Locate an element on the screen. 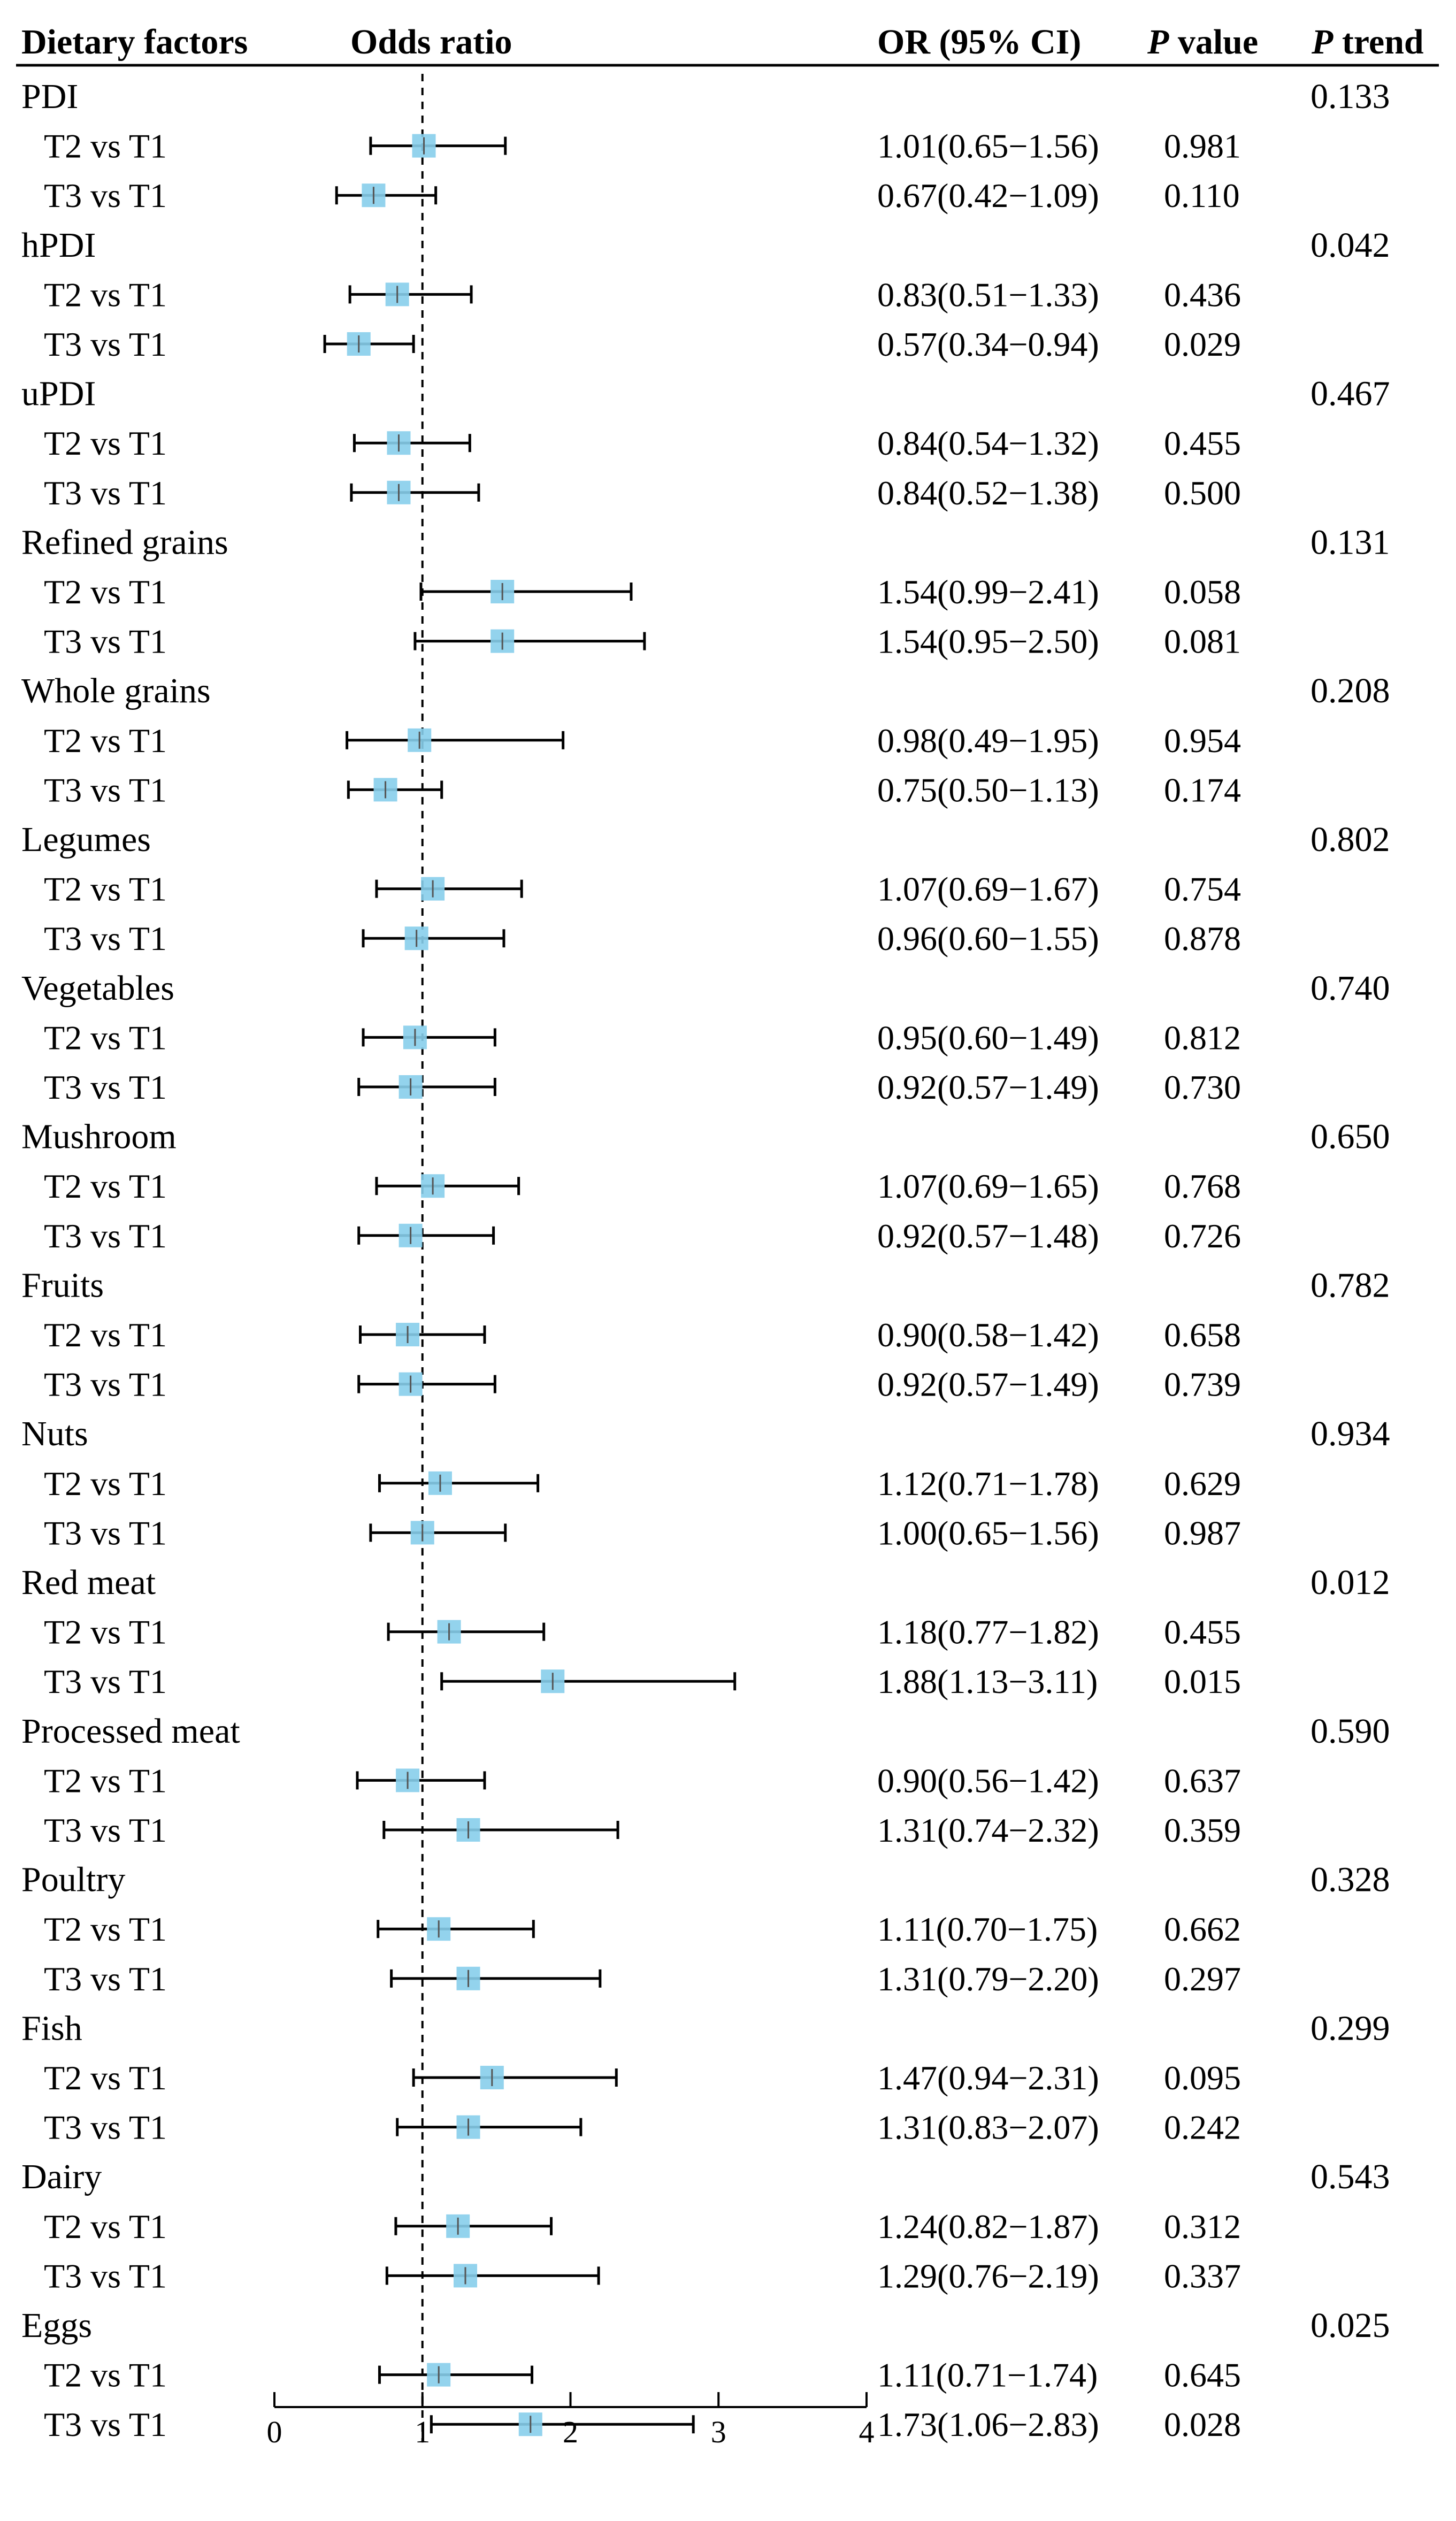  x-tick-label: 4 is located at coordinates (867, 2432).